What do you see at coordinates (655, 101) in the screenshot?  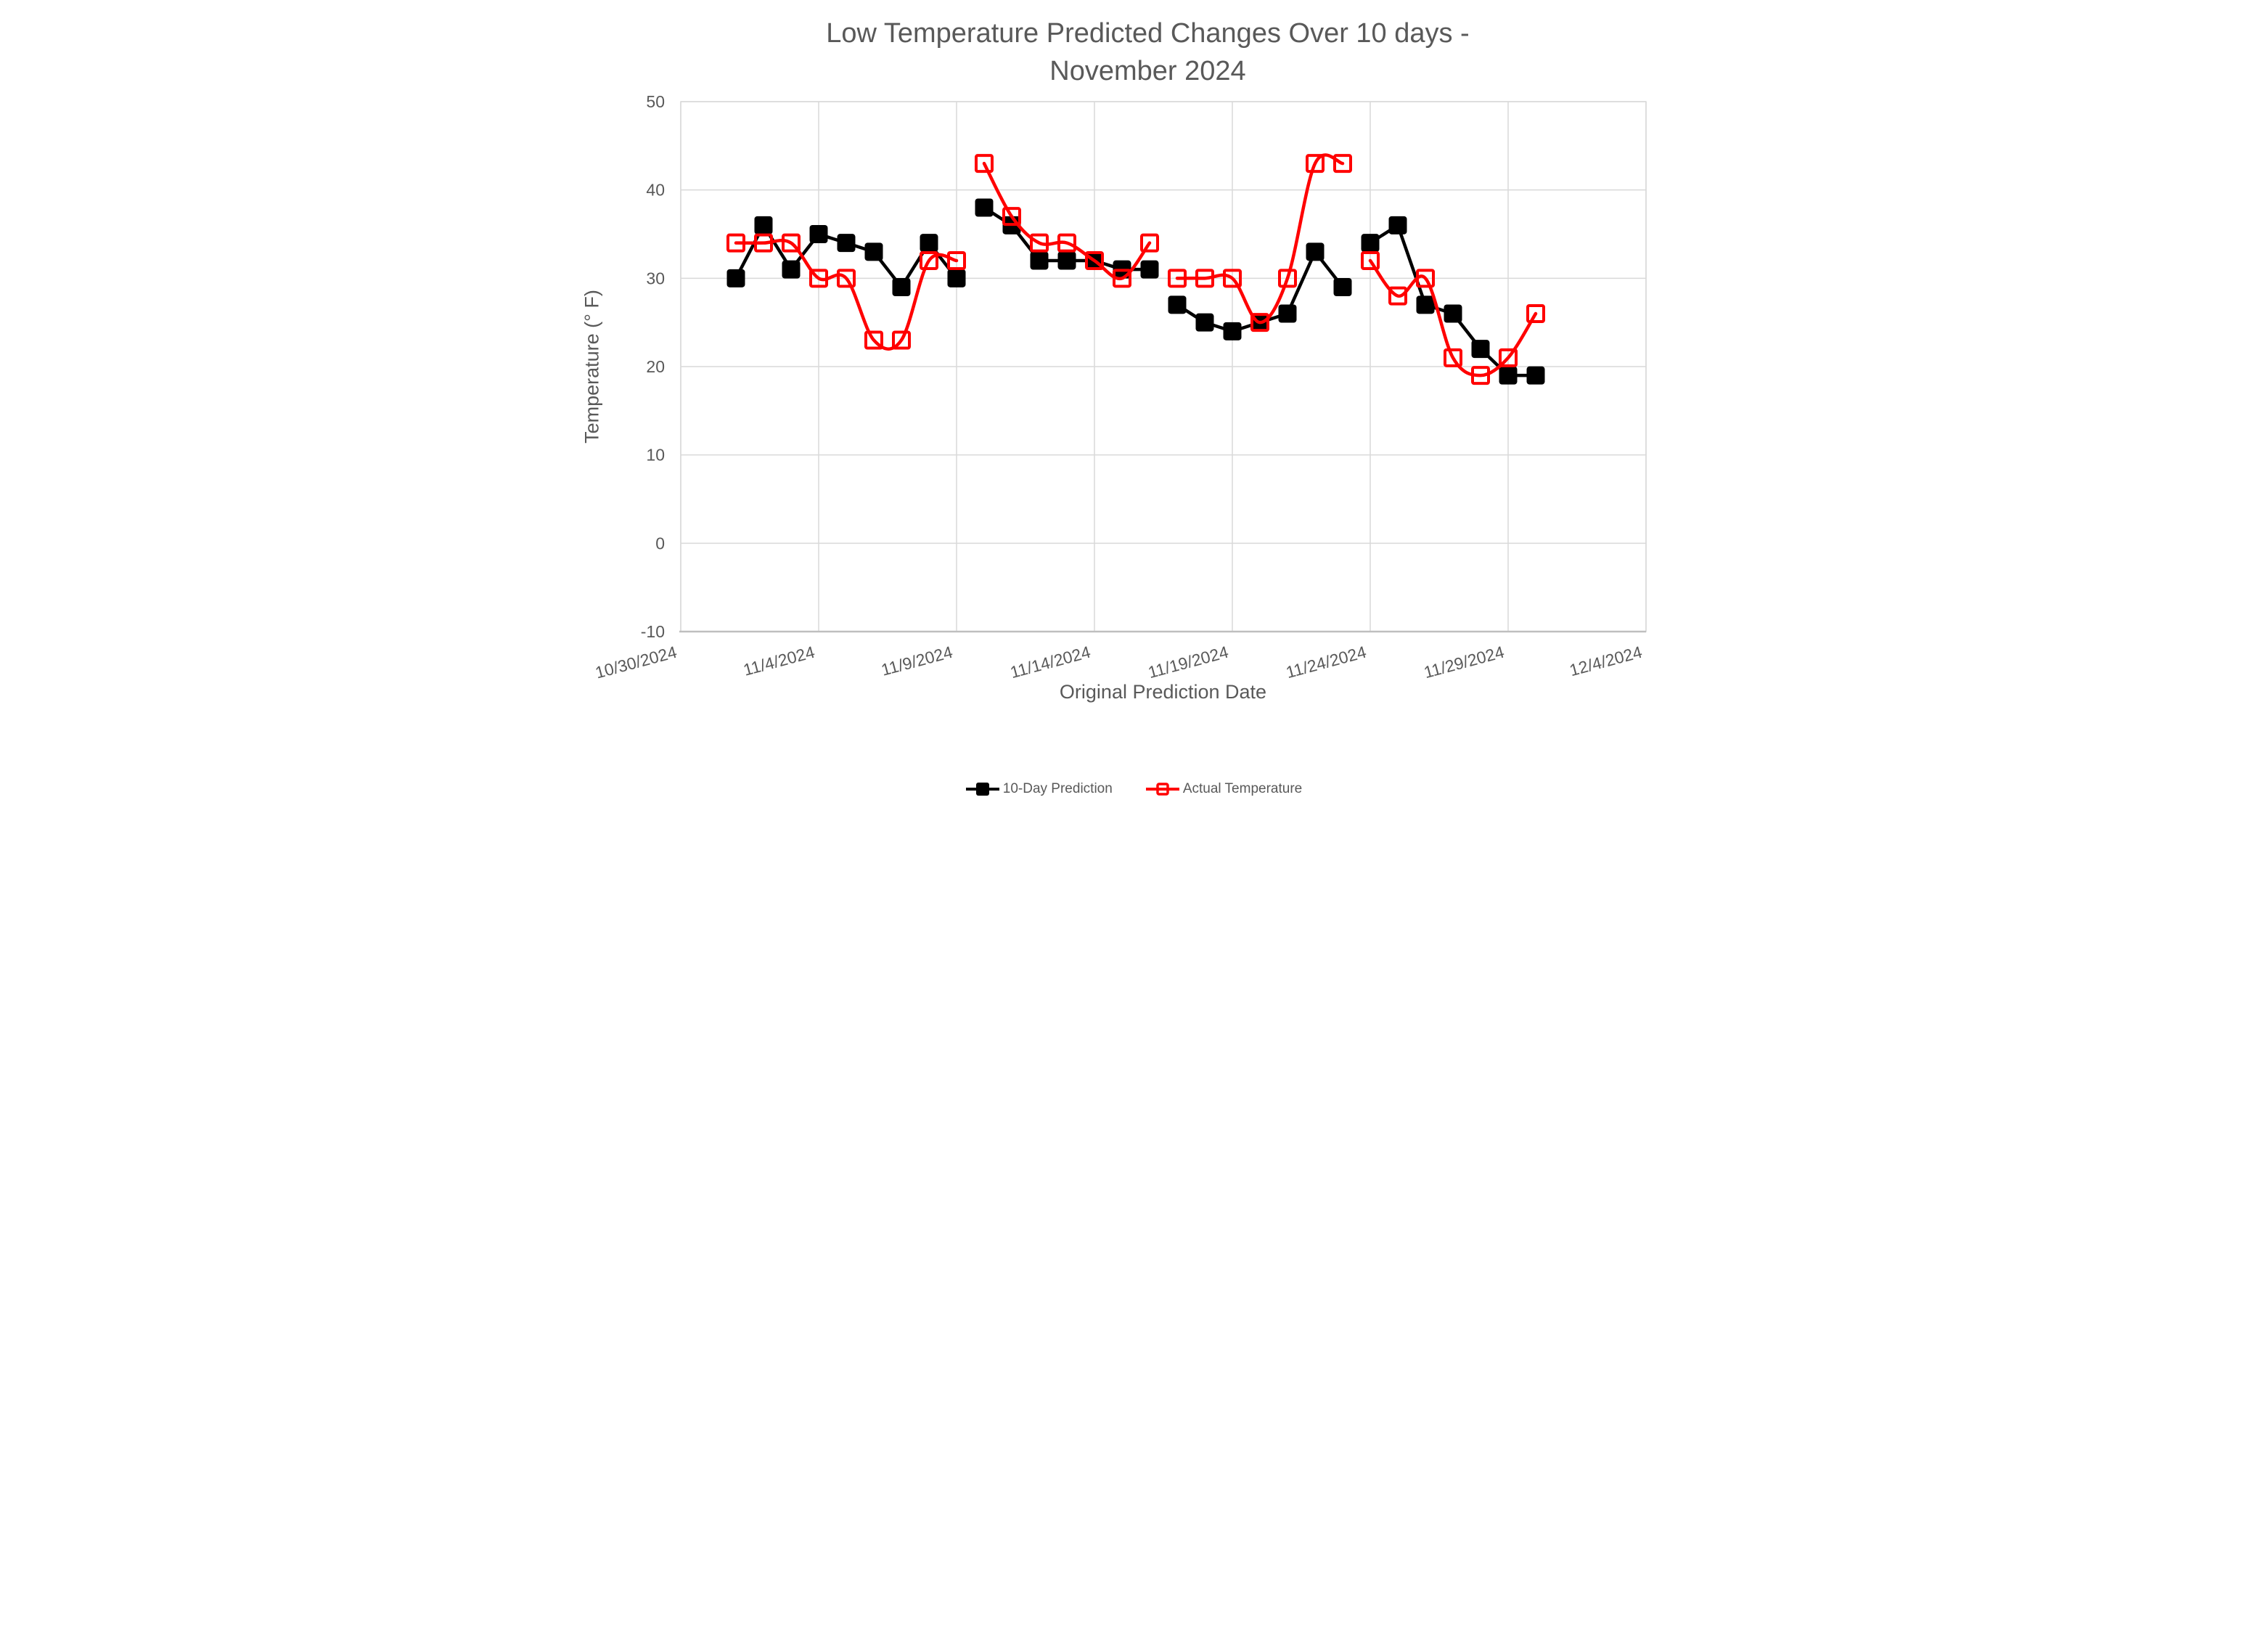 I see `y-tick-label: 50` at bounding box center [655, 101].